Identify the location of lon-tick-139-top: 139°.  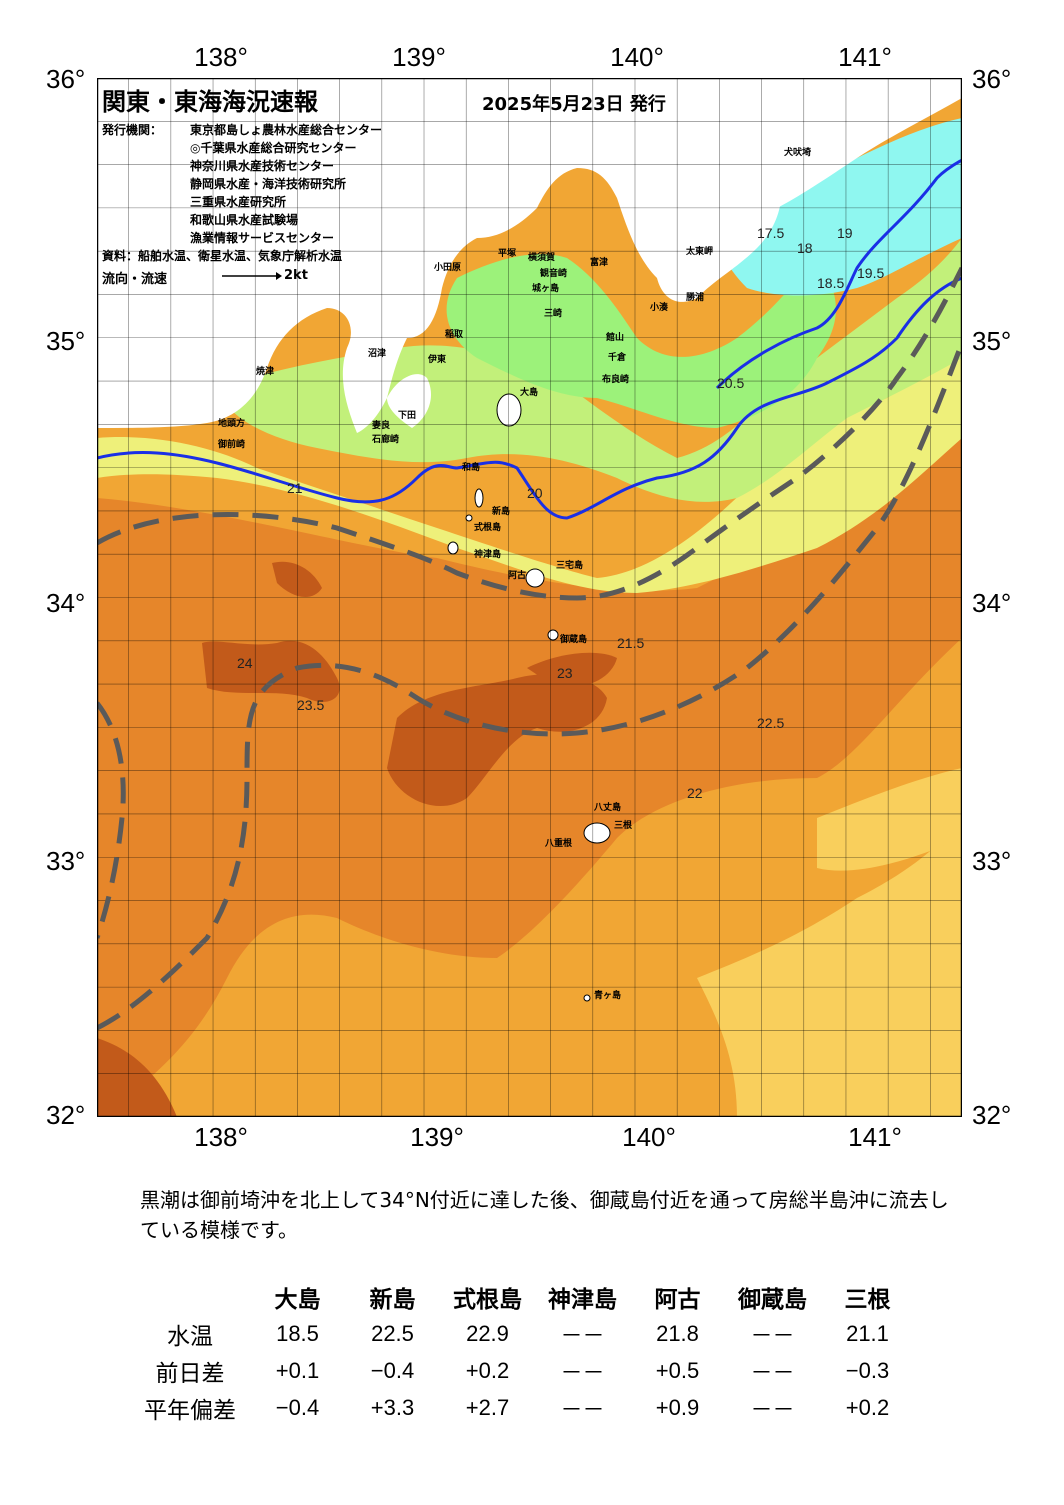
(419, 57).